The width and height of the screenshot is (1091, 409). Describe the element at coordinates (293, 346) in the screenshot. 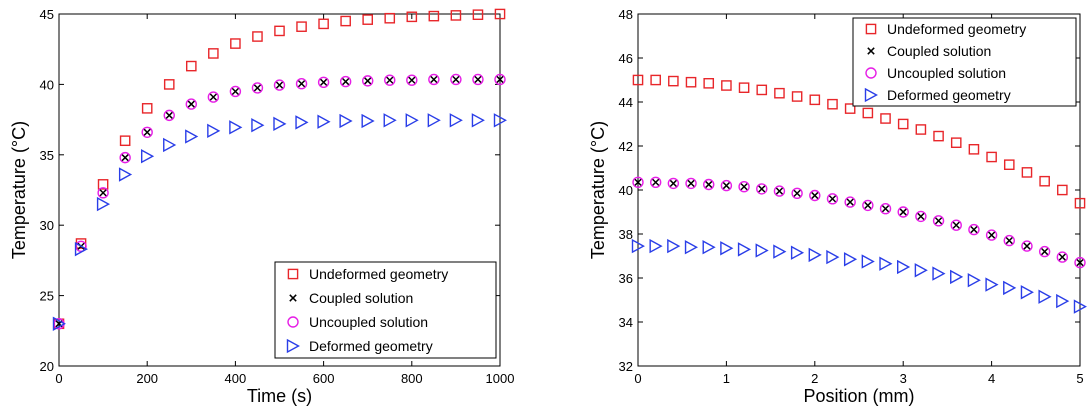

I see `legend-marker` at that location.